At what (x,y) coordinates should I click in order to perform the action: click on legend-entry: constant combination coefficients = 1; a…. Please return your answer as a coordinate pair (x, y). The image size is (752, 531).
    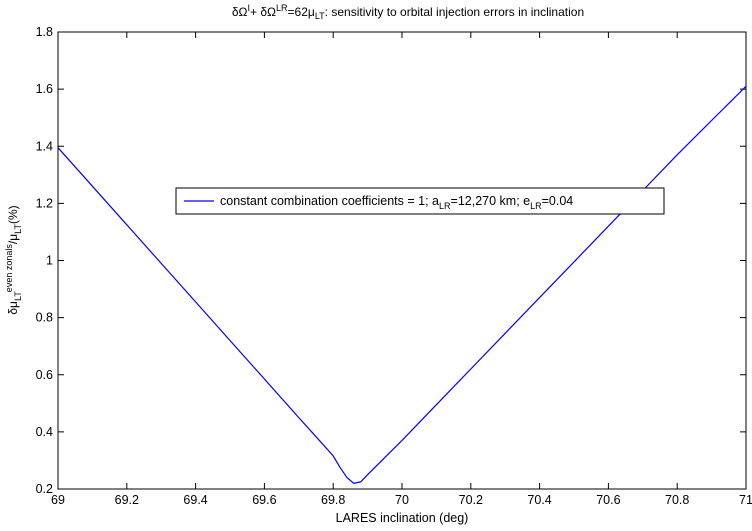
    Looking at the image, I should click on (396, 202).